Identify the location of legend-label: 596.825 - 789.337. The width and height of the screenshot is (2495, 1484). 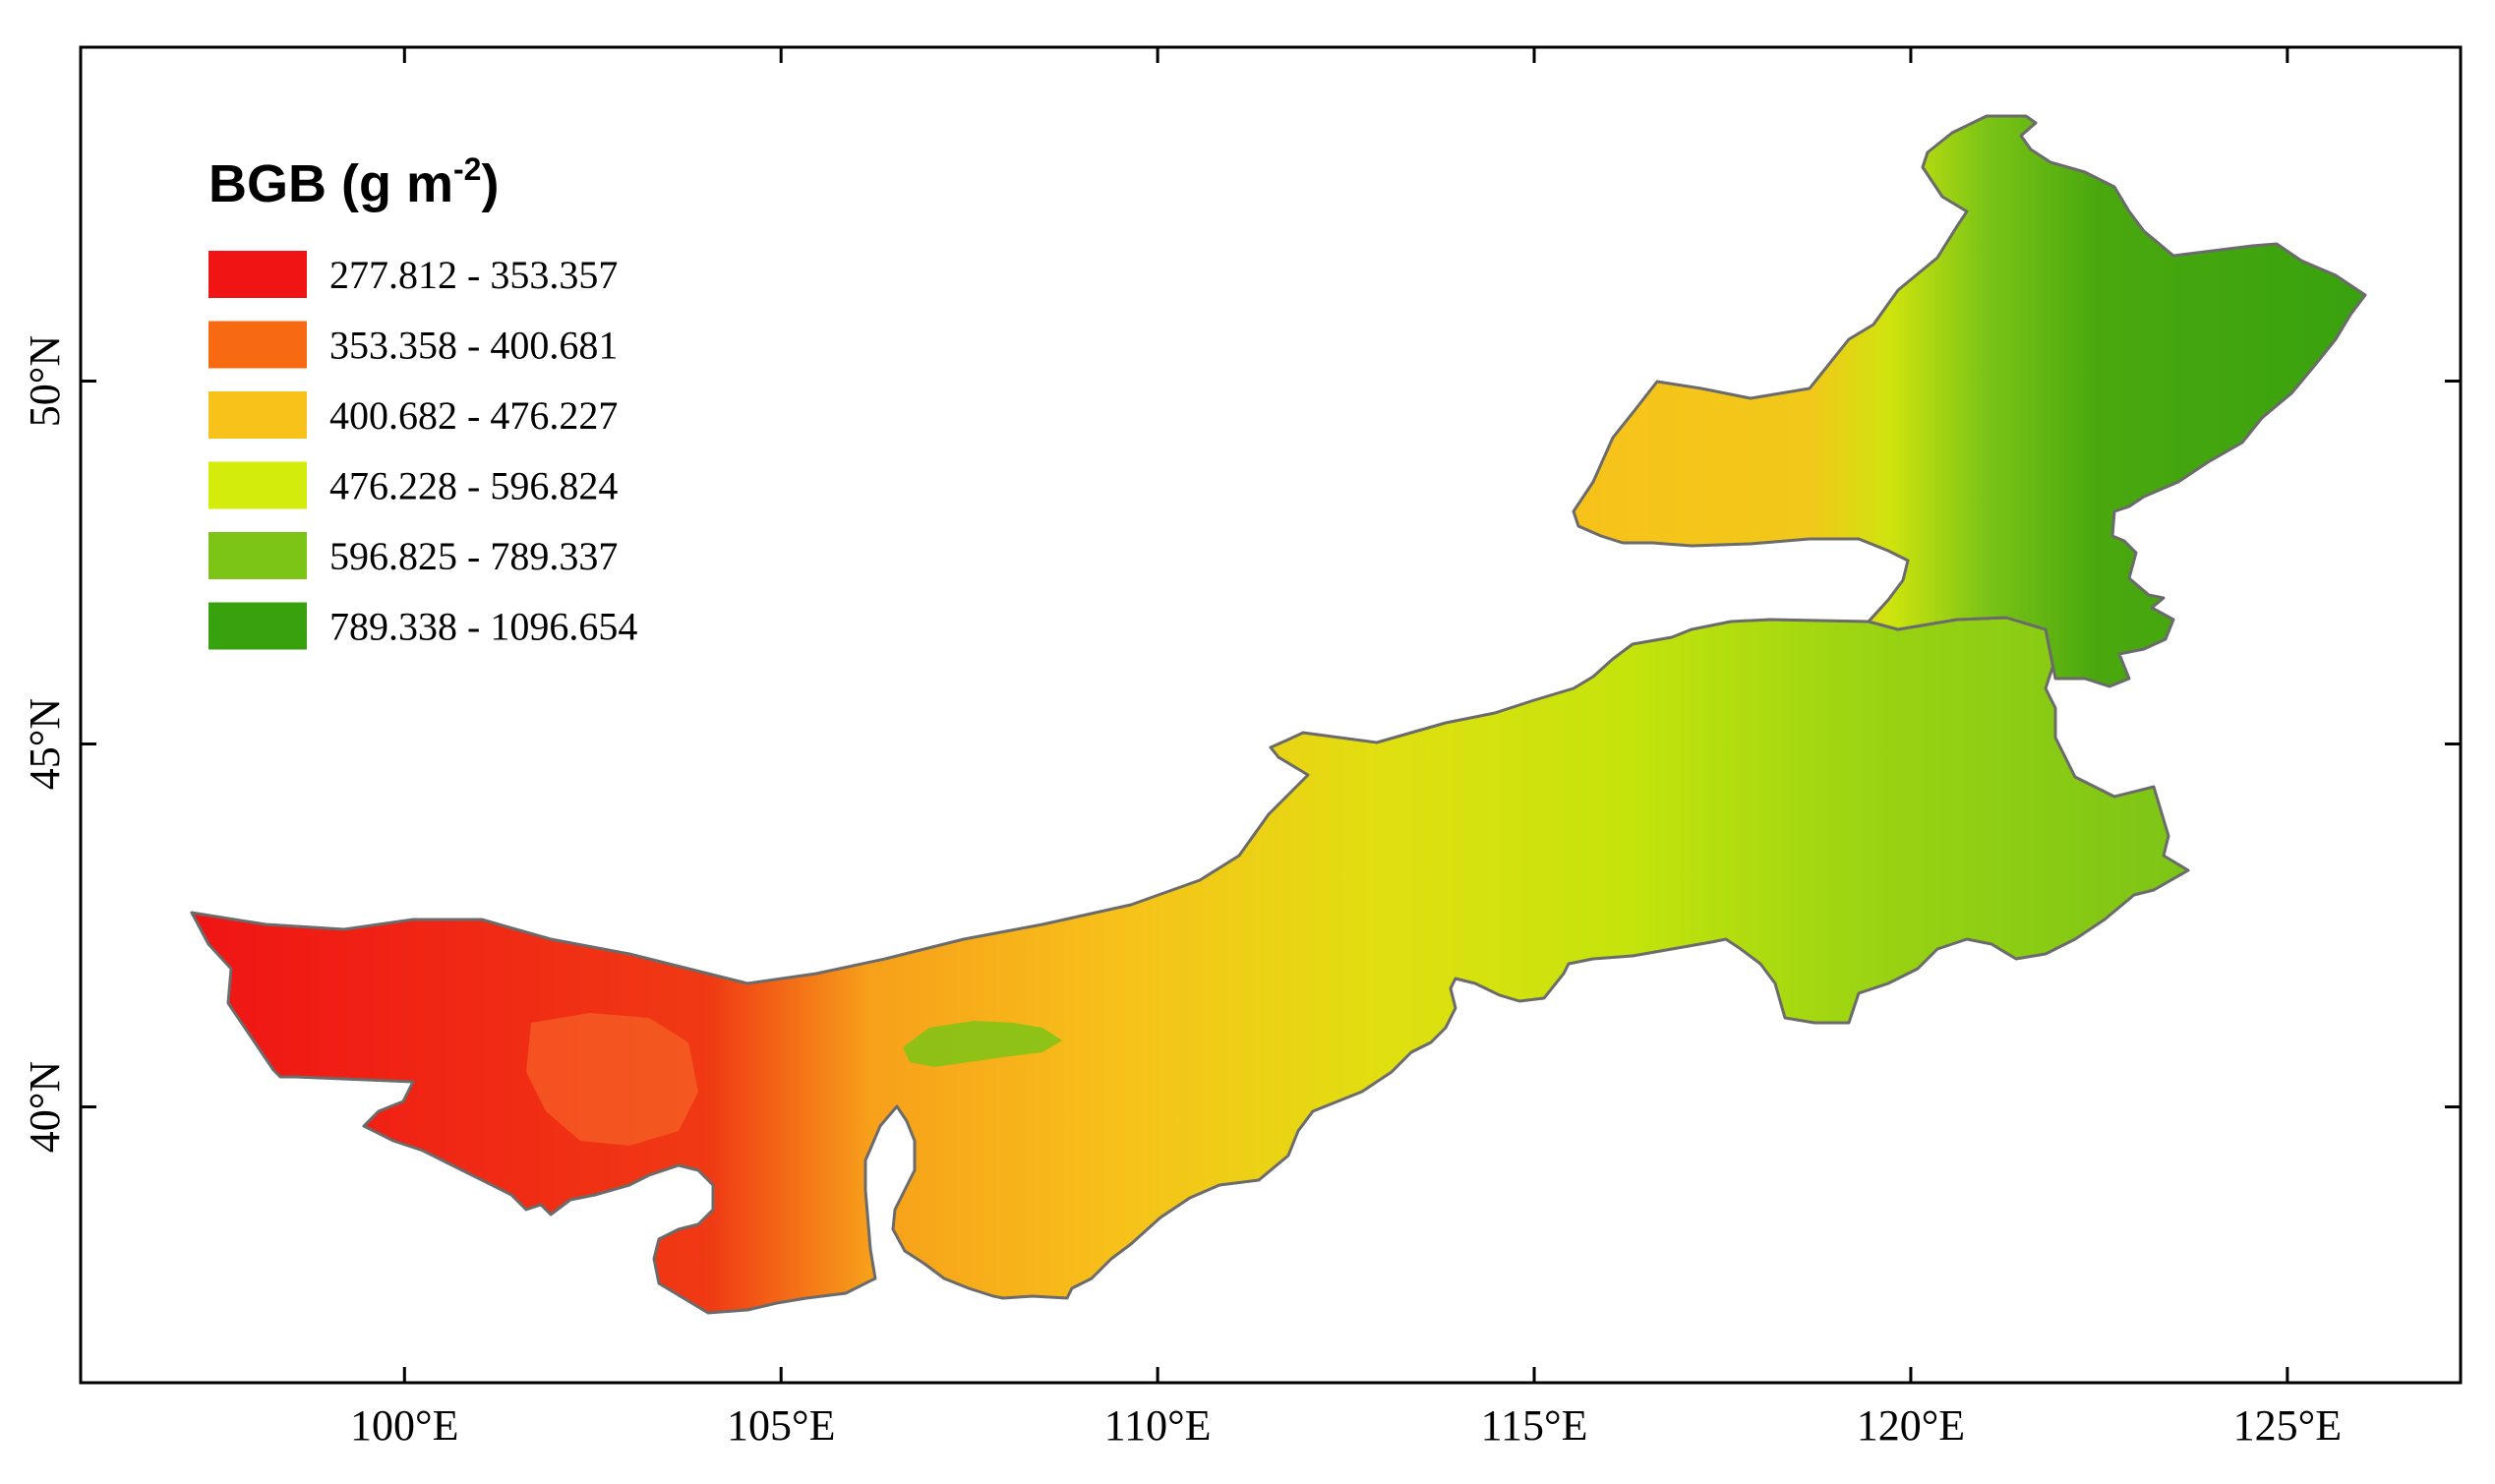
(473, 556).